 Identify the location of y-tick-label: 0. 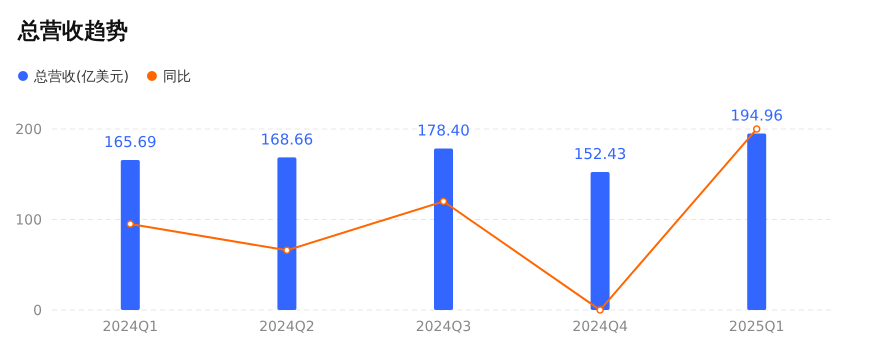
(37, 311).